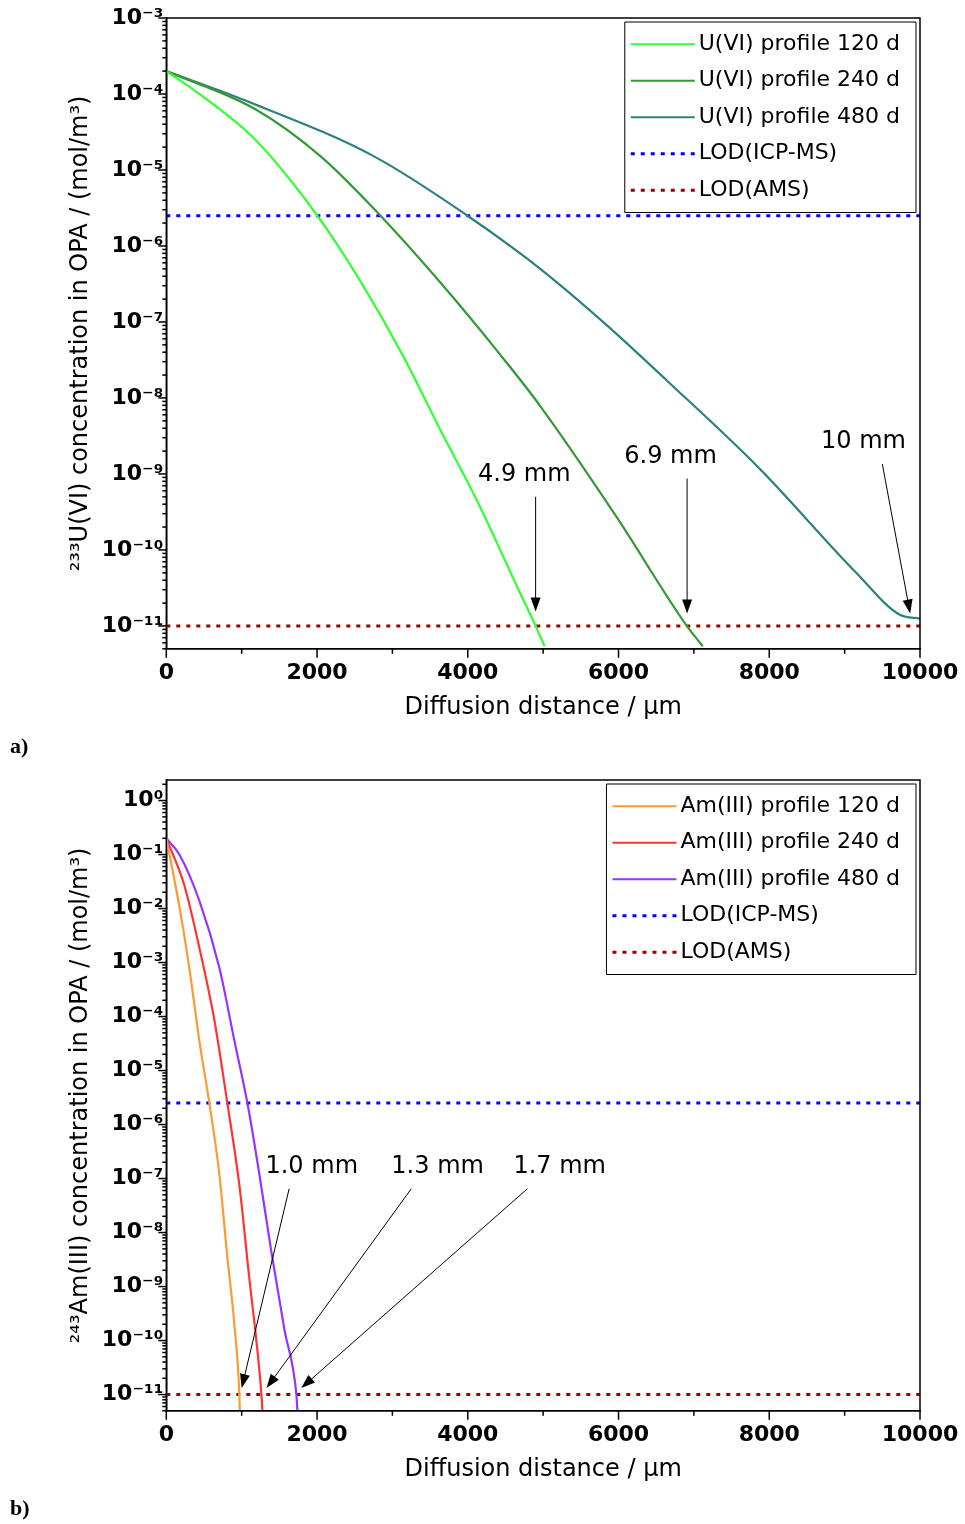  What do you see at coordinates (863, 440) in the screenshot?
I see `annotation: 10 mm` at bounding box center [863, 440].